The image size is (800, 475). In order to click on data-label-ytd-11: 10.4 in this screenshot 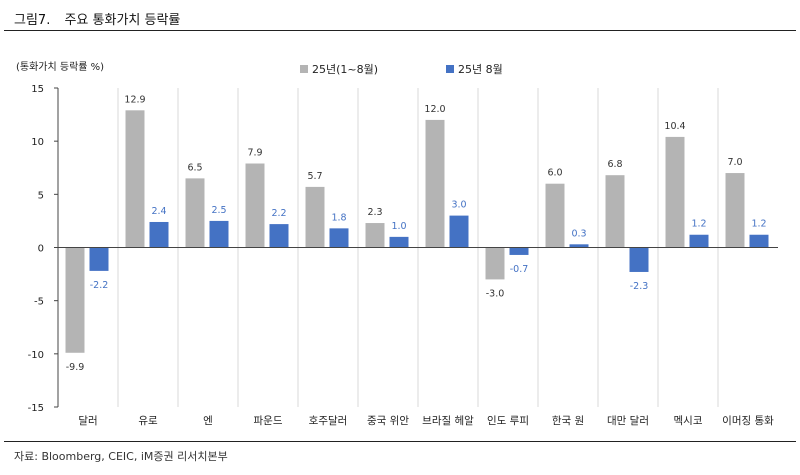, I will do `click(674, 126)`.